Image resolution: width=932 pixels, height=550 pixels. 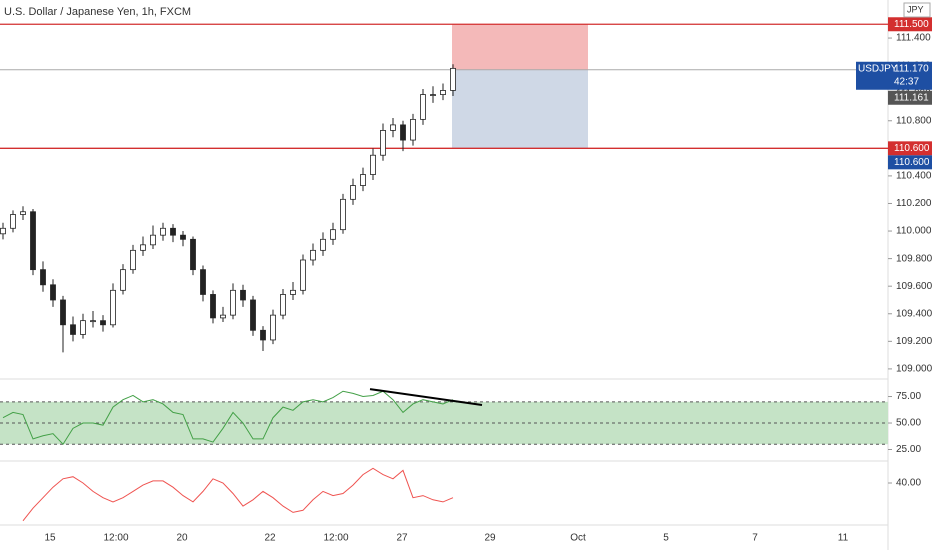 I want to click on x-tick-label: 15, so click(x=50, y=538).